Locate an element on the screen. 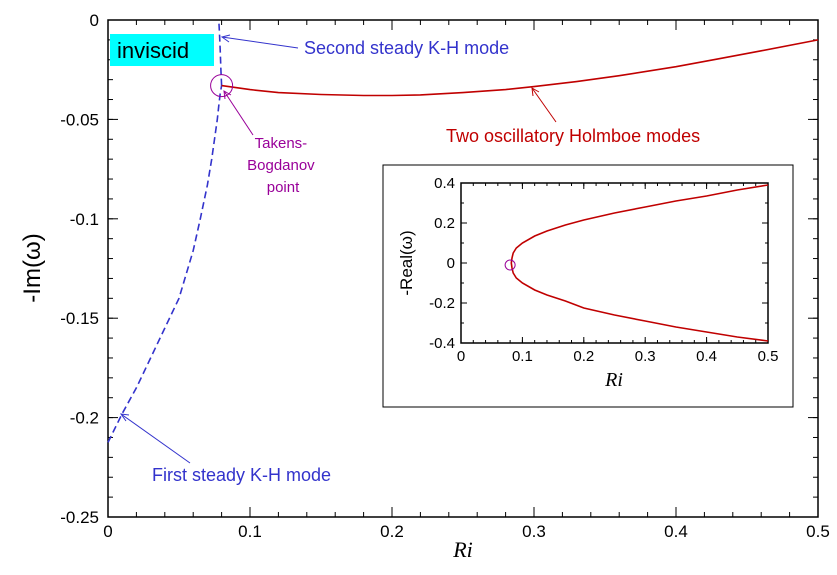 The height and width of the screenshot is (575, 837). first-kh-mode-arrow is located at coordinates (155, 438).